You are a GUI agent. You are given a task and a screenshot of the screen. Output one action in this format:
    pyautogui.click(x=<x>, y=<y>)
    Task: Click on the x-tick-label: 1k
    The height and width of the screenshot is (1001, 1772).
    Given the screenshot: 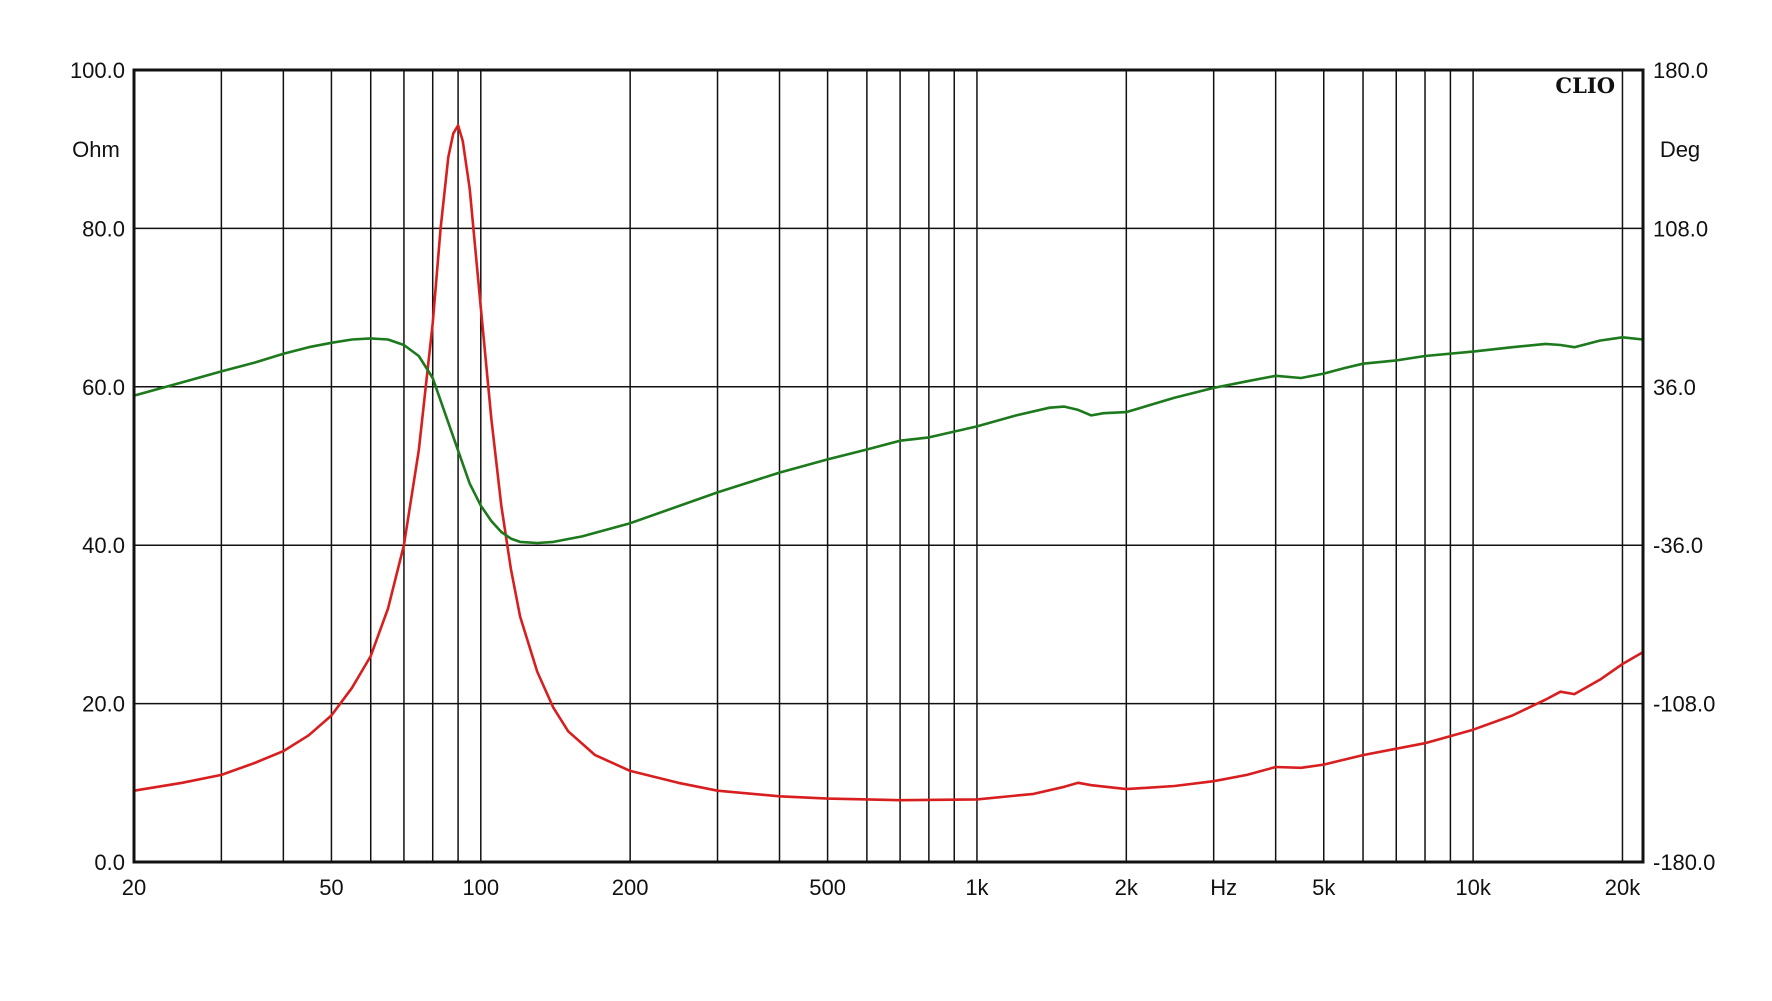 What is the action you would take?
    pyautogui.click(x=977, y=887)
    